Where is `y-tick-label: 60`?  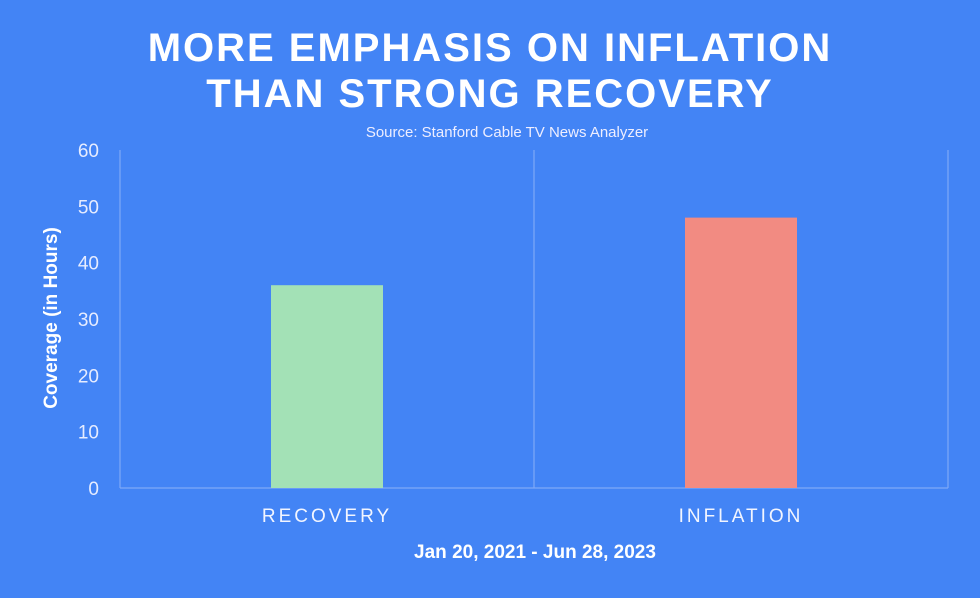
y-tick-label: 60 is located at coordinates (88, 151).